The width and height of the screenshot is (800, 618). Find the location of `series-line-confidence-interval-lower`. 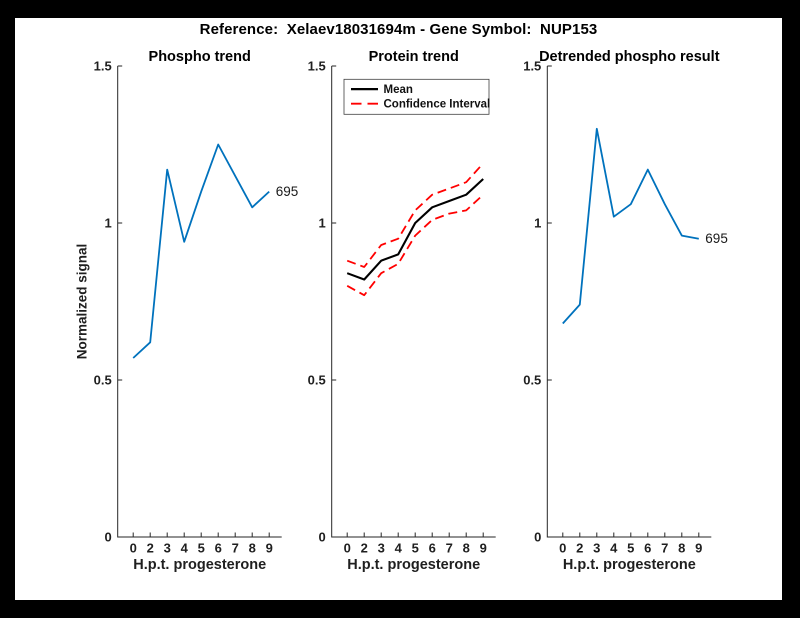

series-line-confidence-interval-lower is located at coordinates (415, 245).